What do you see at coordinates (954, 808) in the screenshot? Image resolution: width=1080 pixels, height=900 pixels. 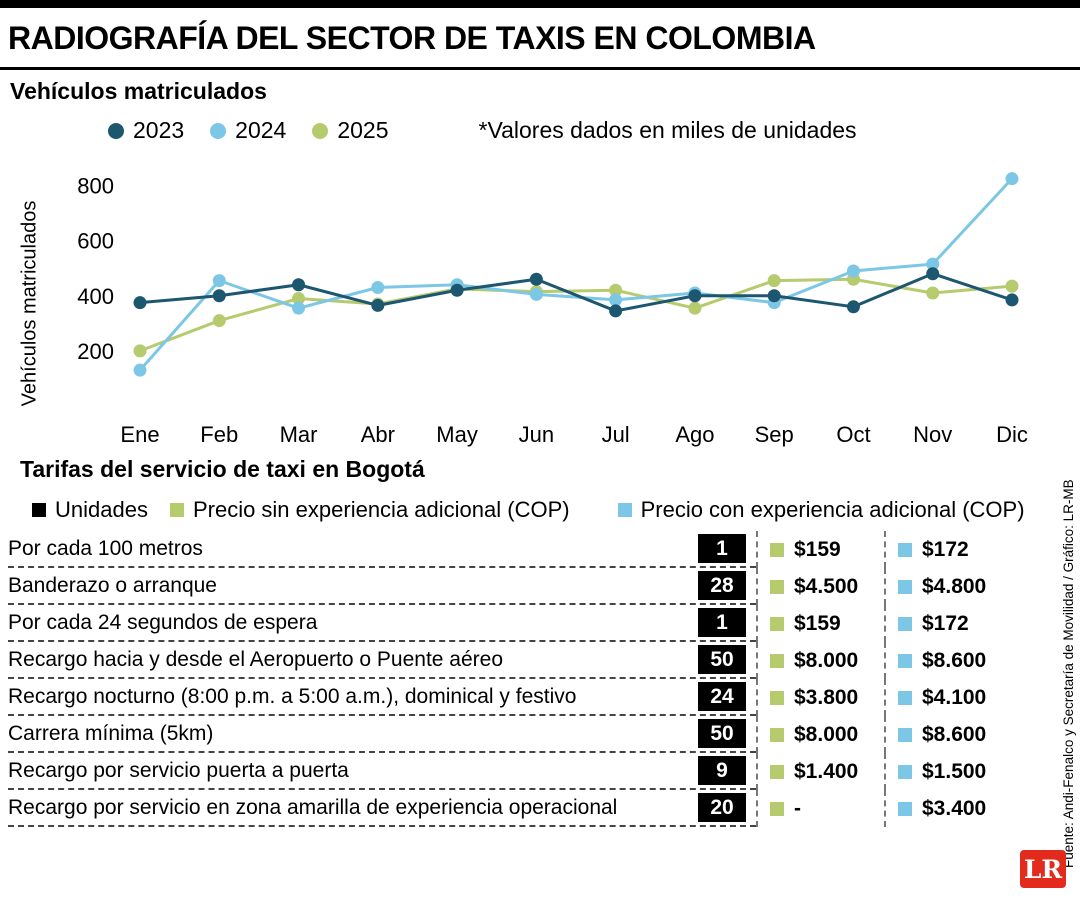 I see `tariff-price-with-cell: $3.400` at bounding box center [954, 808].